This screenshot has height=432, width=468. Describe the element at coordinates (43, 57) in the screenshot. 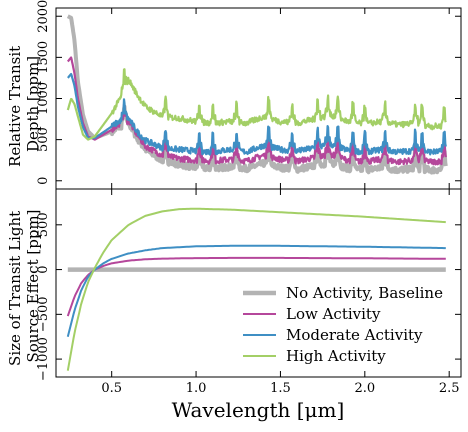

I see `y-tick-label: 1500` at that location.